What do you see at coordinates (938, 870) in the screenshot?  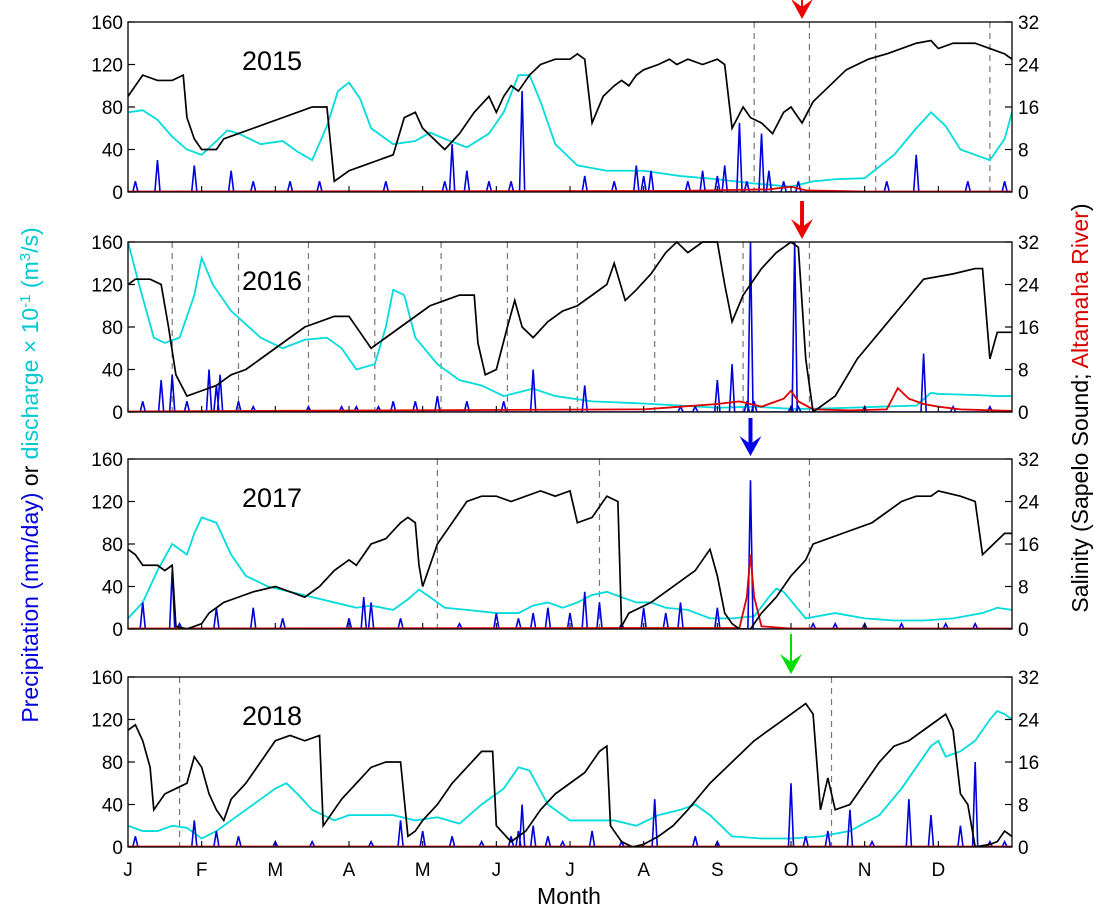 I see `month-tick-label: D` at bounding box center [938, 870].